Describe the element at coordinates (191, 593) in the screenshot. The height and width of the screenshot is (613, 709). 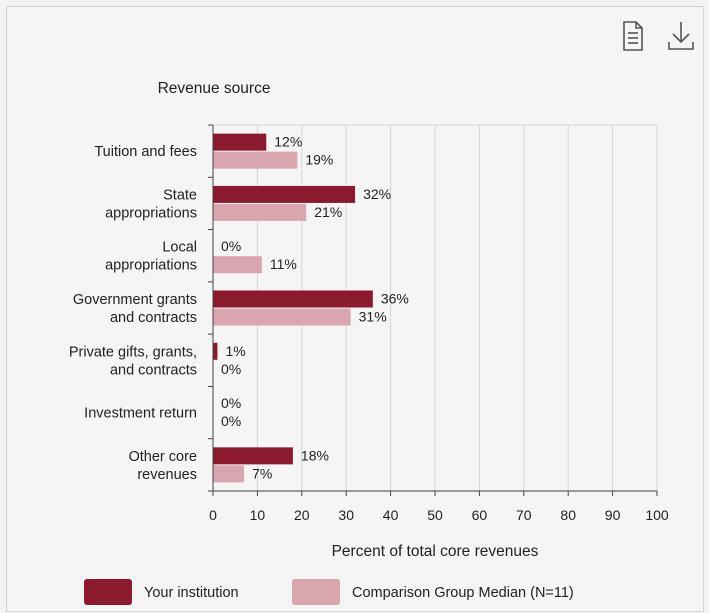
I see `legend-item-your-institution-label: Your institution` at that location.